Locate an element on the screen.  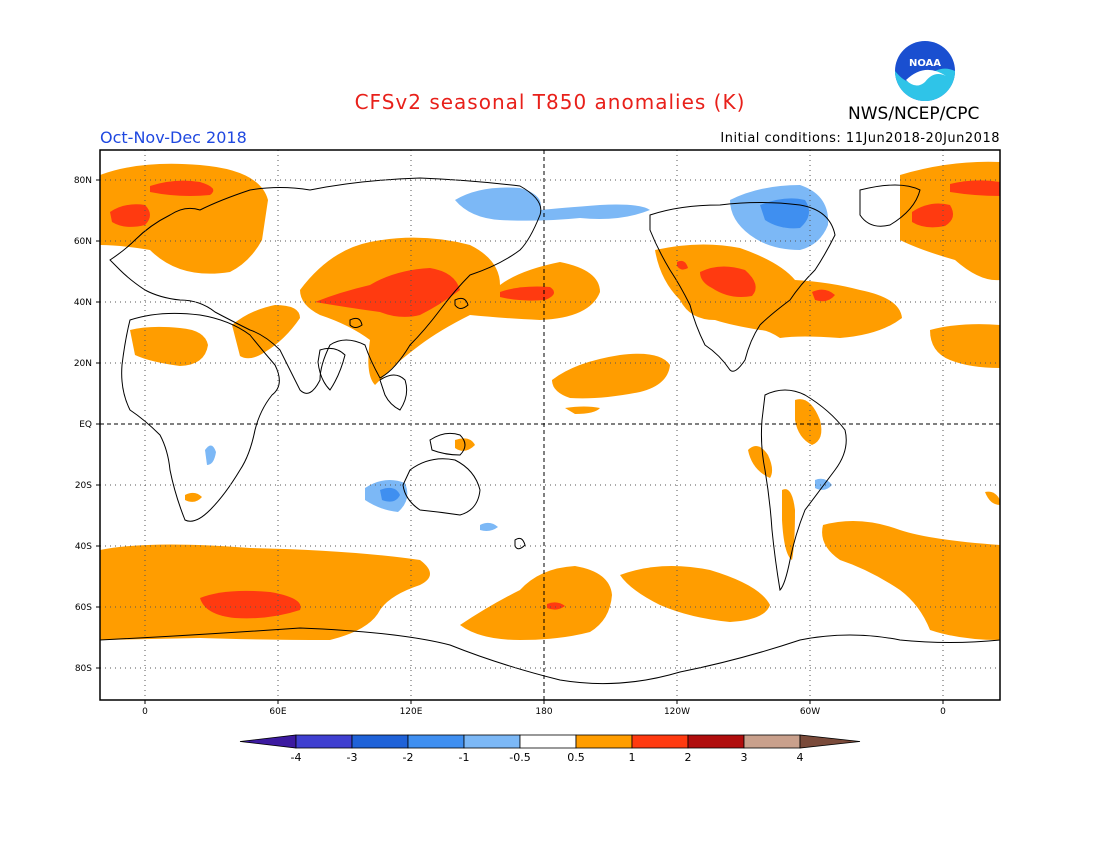
colorbar-arrow-low is located at coordinates (268, 741).